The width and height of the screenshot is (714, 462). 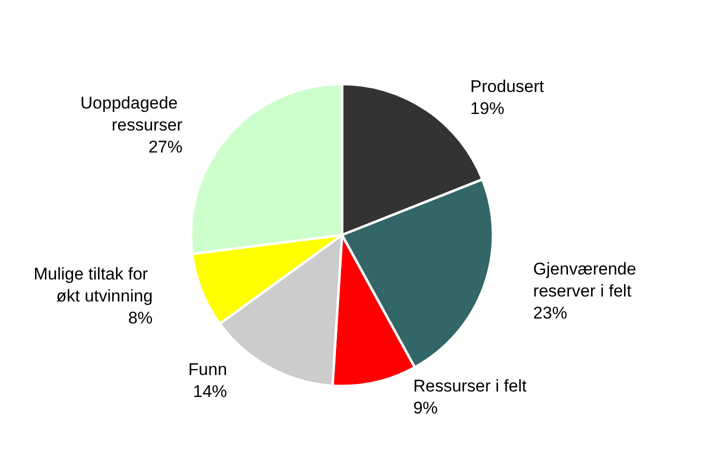 What do you see at coordinates (487, 108) in the screenshot?
I see `data-label: 19%` at bounding box center [487, 108].